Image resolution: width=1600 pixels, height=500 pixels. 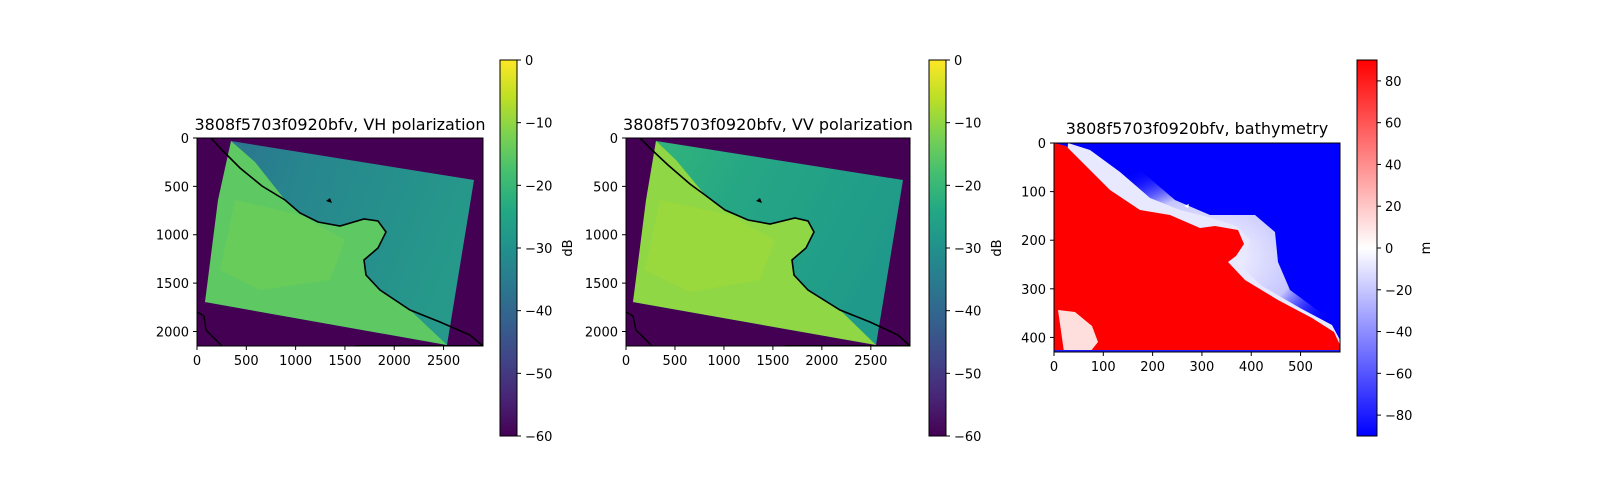 I want to click on land-elevation, so click(x=1197, y=247).